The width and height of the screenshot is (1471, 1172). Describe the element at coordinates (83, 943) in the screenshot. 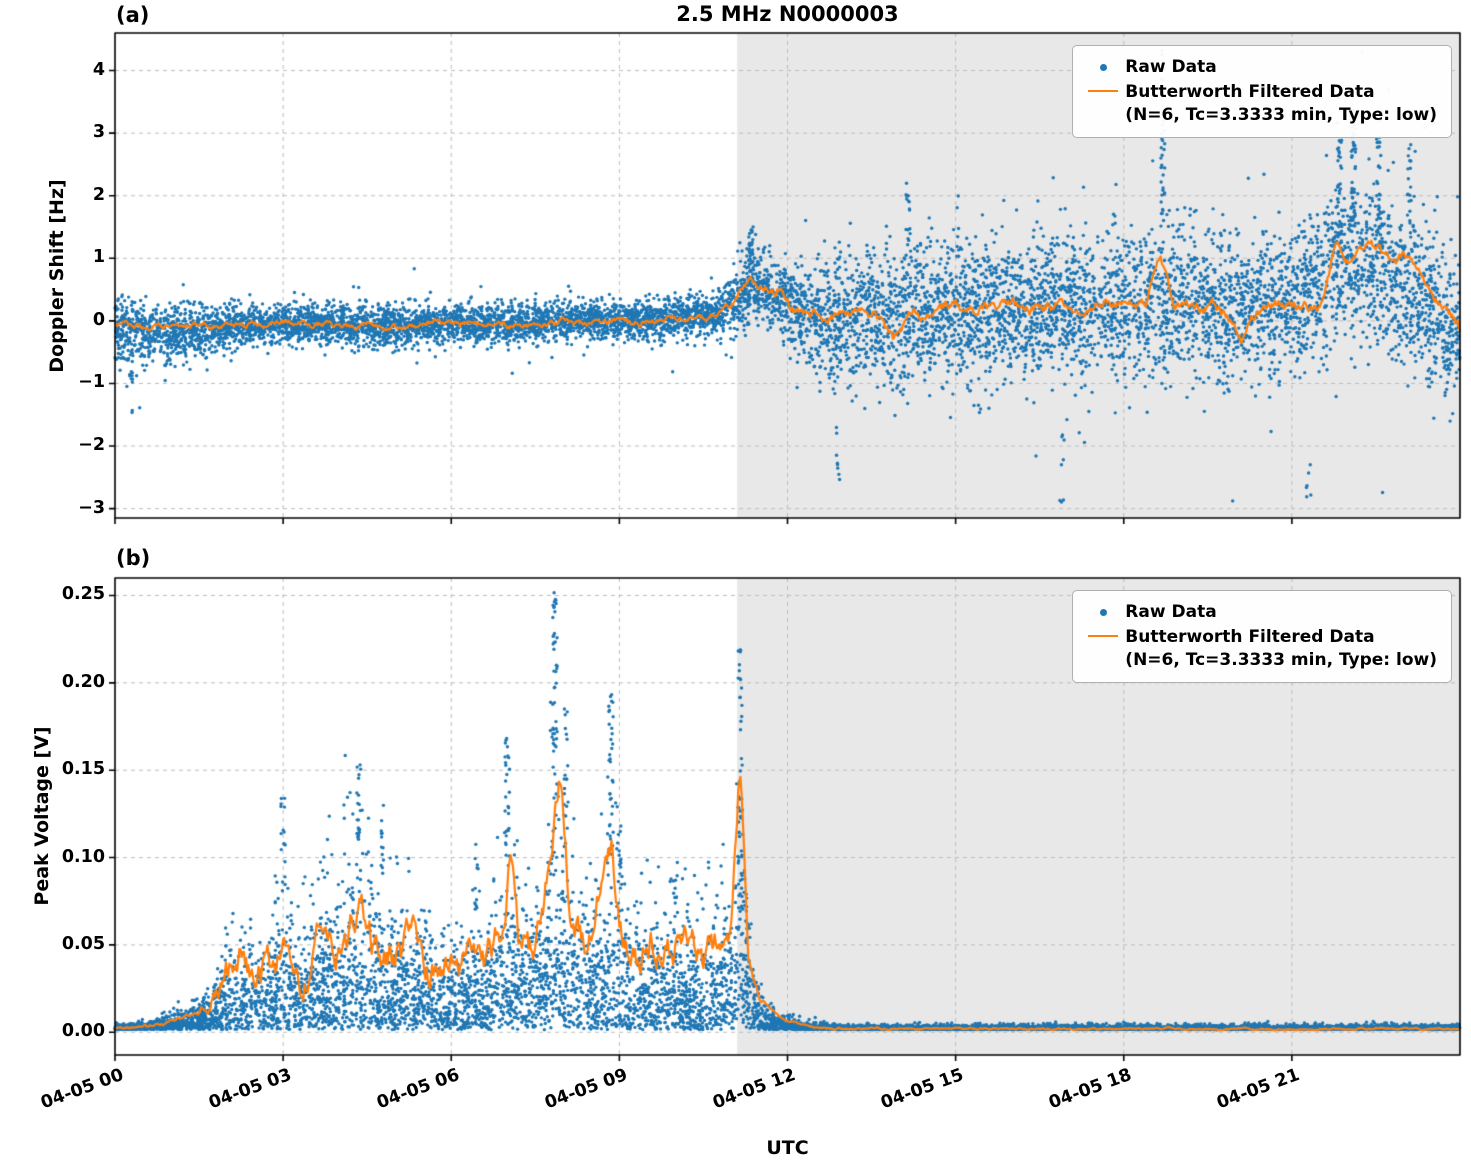

I see `y-tick-label: 0.05` at that location.